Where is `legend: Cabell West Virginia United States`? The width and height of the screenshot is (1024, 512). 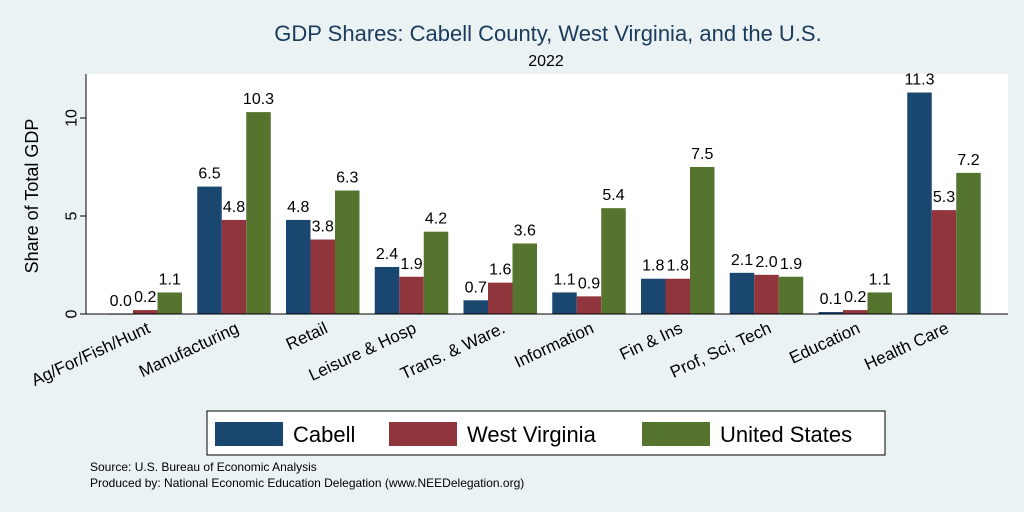
legend: Cabell West Virginia United States is located at coordinates (546, 433).